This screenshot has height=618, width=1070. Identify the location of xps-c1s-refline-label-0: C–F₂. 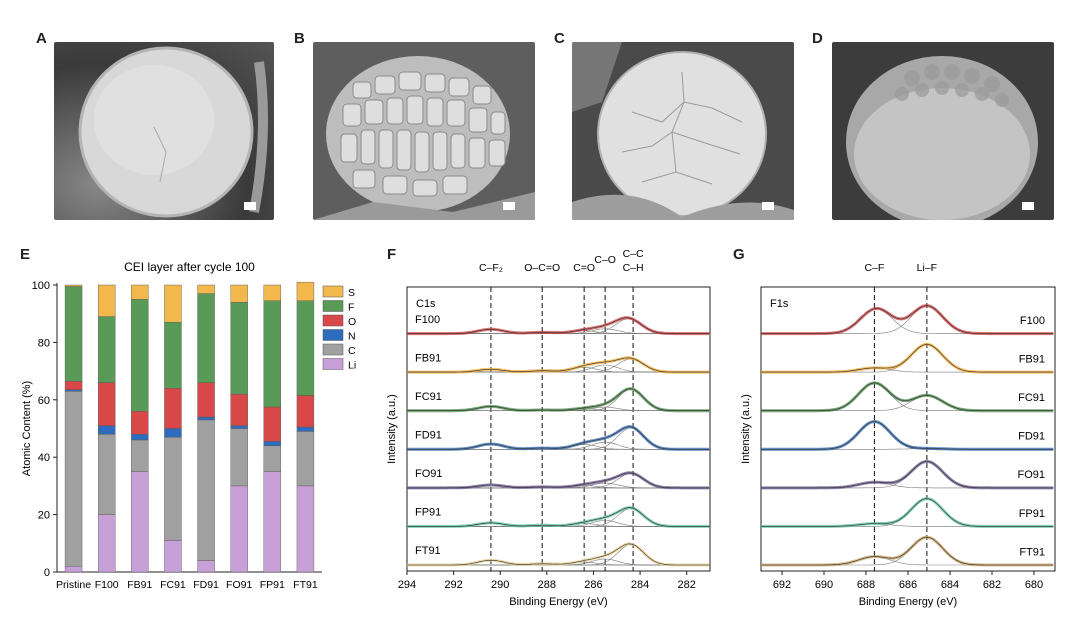
(491, 268).